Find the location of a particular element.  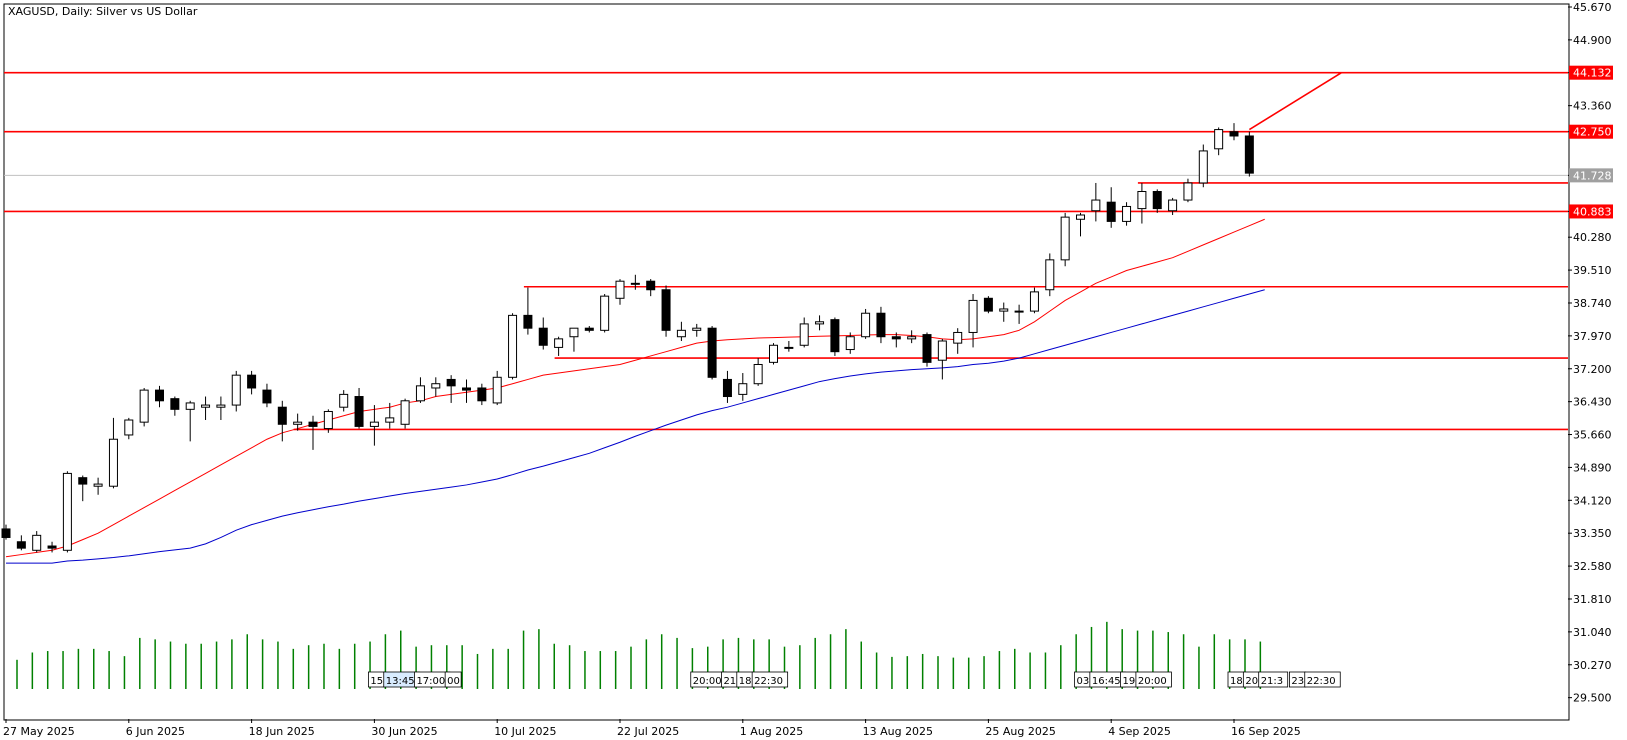

price-tag: 42.750 is located at coordinates (1591, 131).